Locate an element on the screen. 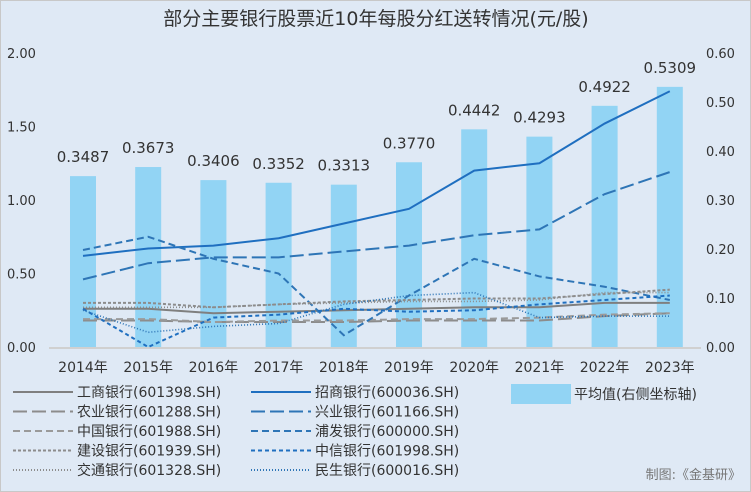 Image resolution: width=751 pixels, height=492 pixels. legend-label: 工商银行(601398.SH) is located at coordinates (149, 393).